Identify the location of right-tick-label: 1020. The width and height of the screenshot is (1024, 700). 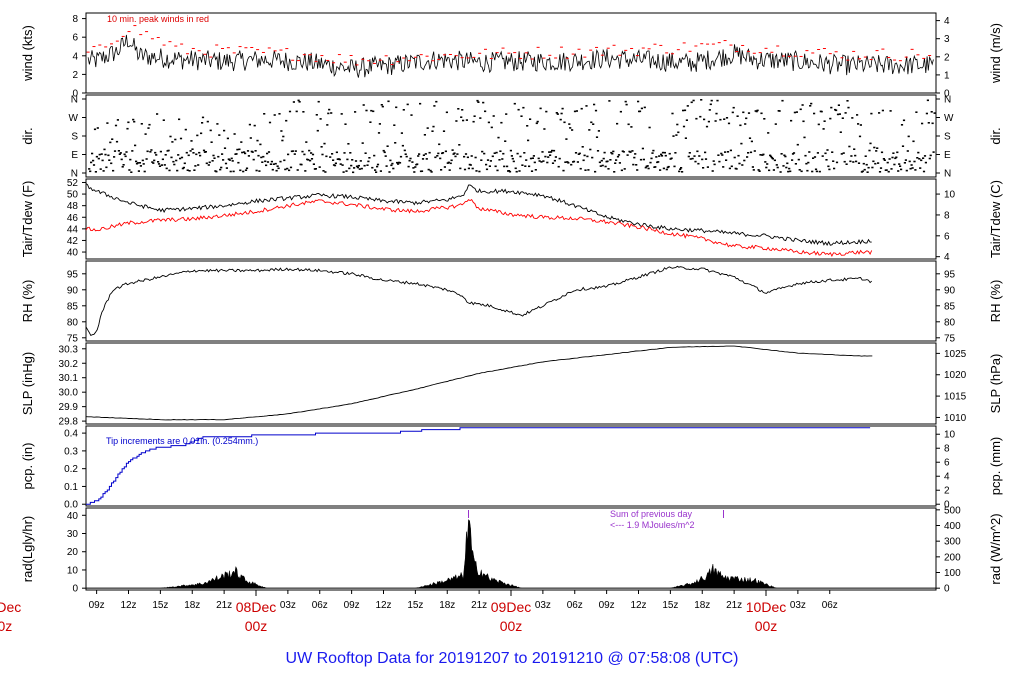
(955, 375).